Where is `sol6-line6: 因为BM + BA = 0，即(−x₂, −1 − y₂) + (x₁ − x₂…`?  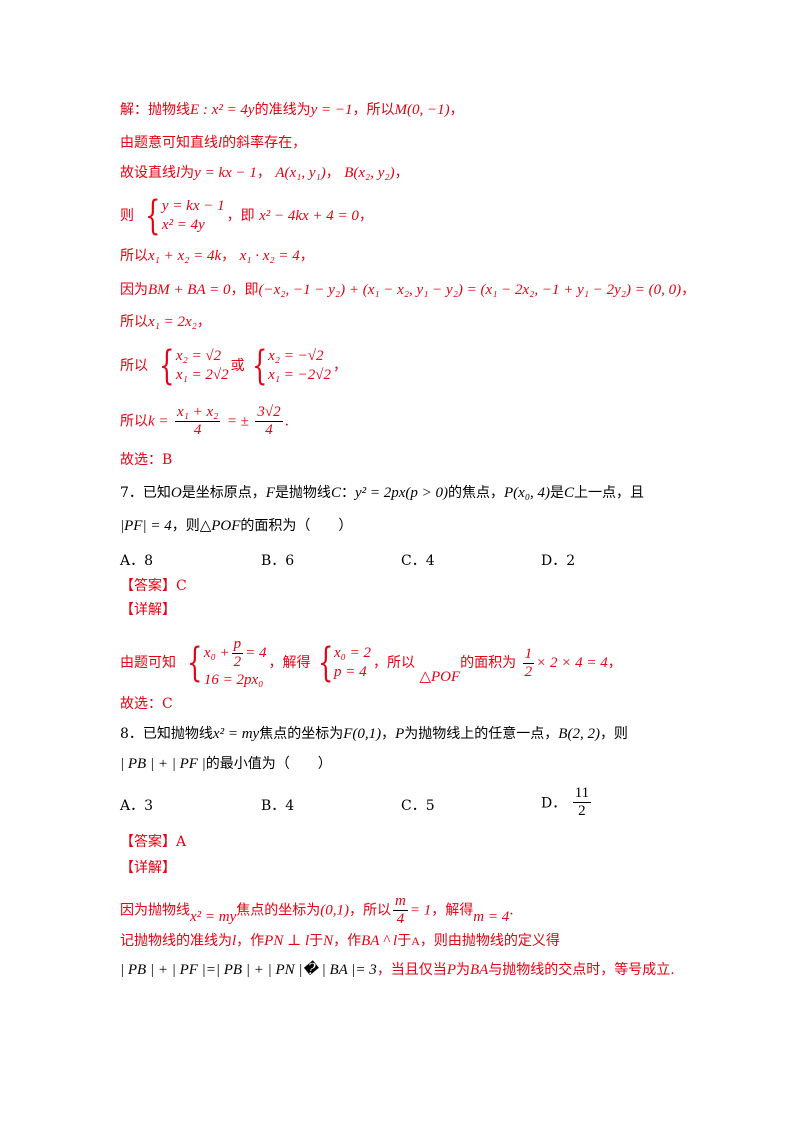
sol6-line6: 因为BM + BA = 0，即(−x₂, −1 − y₂) + (x₁ − x₂… is located at coordinates (407, 290).